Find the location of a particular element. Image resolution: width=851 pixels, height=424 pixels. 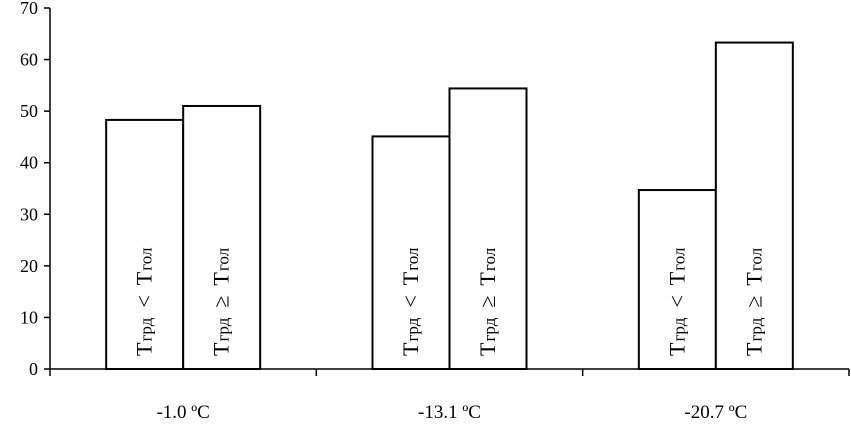

y-axis: 0 10 20 30 40 50 60 70 is located at coordinates (35, 189).